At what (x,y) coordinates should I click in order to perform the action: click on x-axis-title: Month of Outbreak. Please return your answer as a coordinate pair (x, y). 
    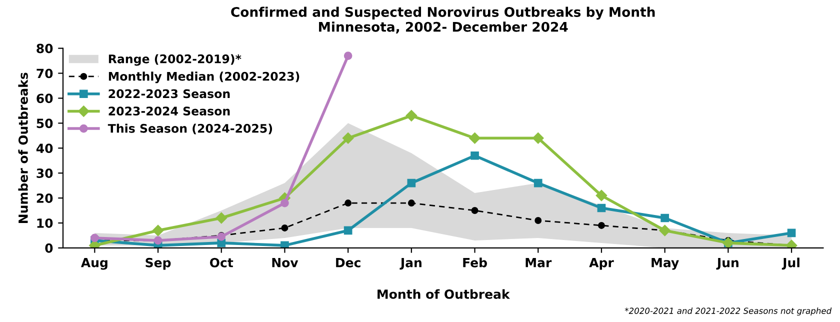
    Looking at the image, I should click on (444, 294).